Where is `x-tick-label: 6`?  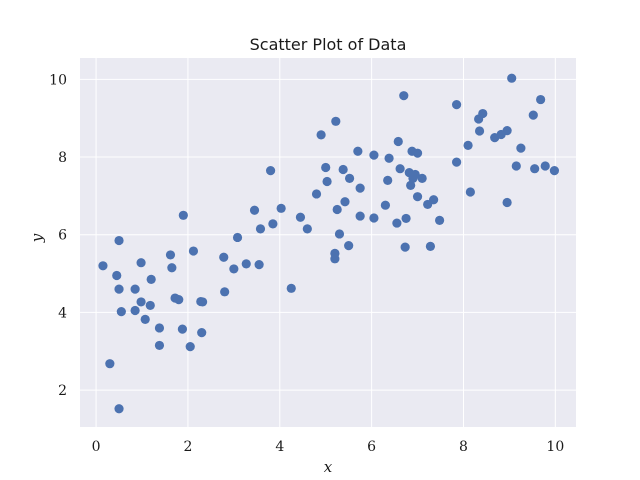 x-tick-label: 6 is located at coordinates (371, 447).